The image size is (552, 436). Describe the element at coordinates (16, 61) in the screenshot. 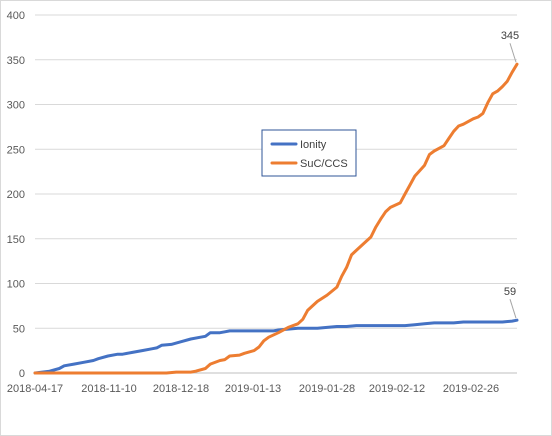

I see `y-tick-label: 350` at that location.